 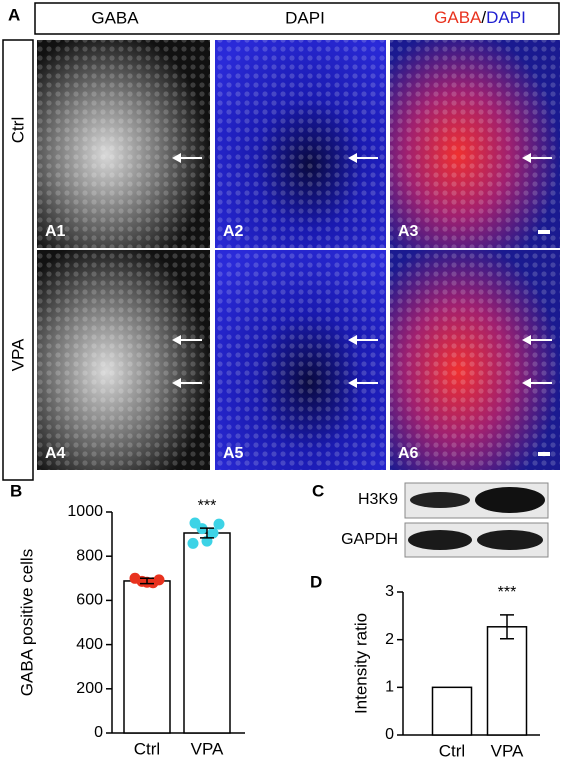 I want to click on band-label: H3K9, so click(x=378, y=499).